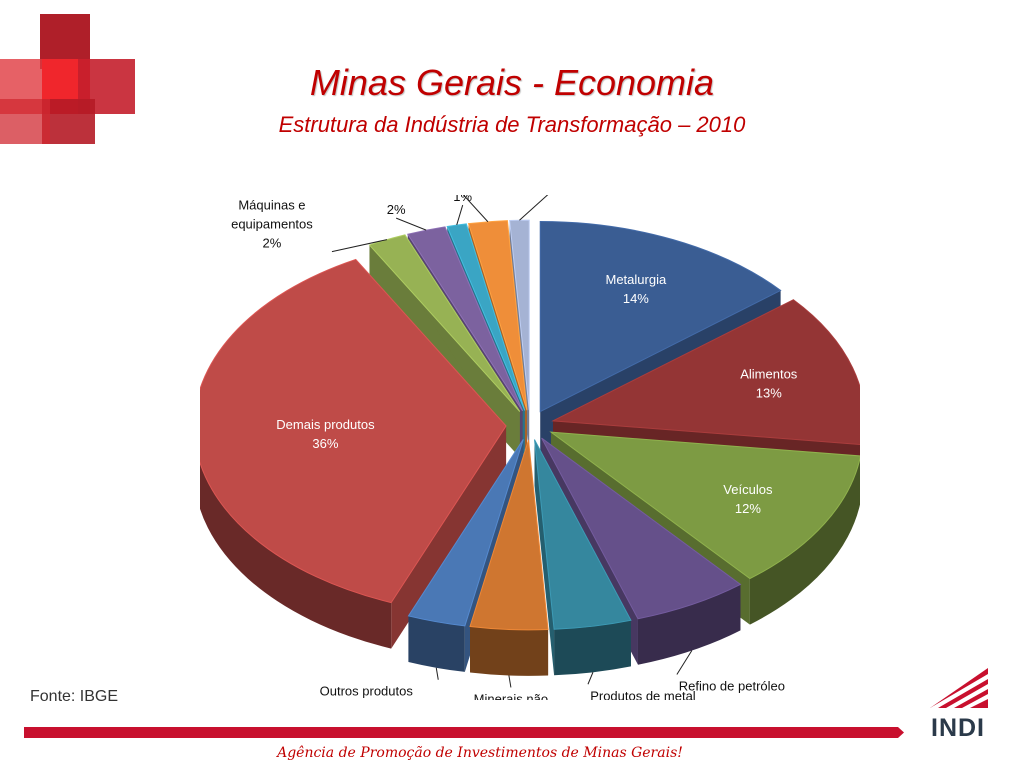 This screenshot has width=1024, height=768. Describe the element at coordinates (509, 651) in the screenshot. I see `slice-minerais-nao-metalicos-side` at that location.